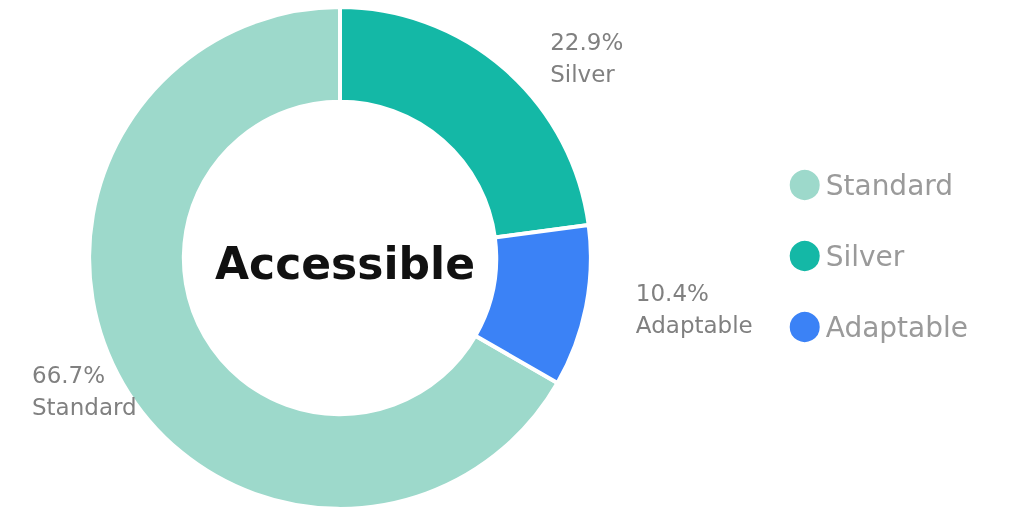  What do you see at coordinates (583, 74) in the screenshot?
I see `slice-label: Silver` at bounding box center [583, 74].